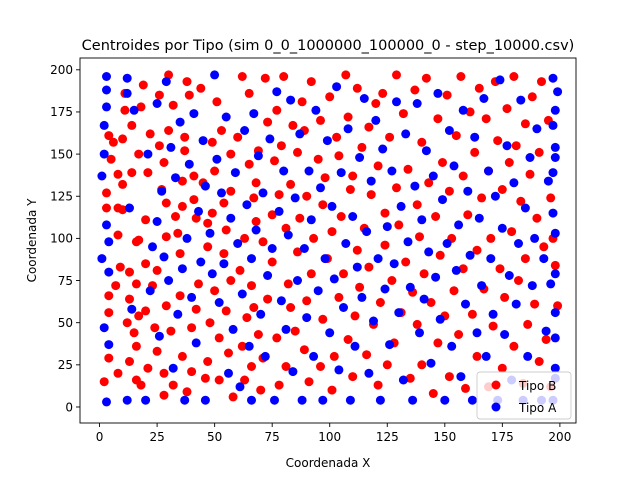 The height and width of the screenshot is (480, 640). I want to click on x-tick-label: 25, so click(156, 437).